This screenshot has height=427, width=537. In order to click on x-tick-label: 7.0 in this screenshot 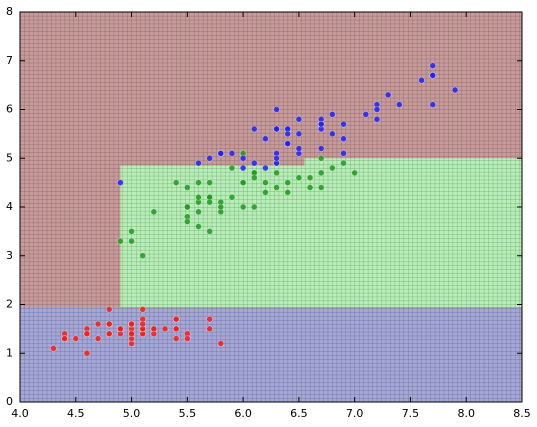, I will do `click(355, 413)`.